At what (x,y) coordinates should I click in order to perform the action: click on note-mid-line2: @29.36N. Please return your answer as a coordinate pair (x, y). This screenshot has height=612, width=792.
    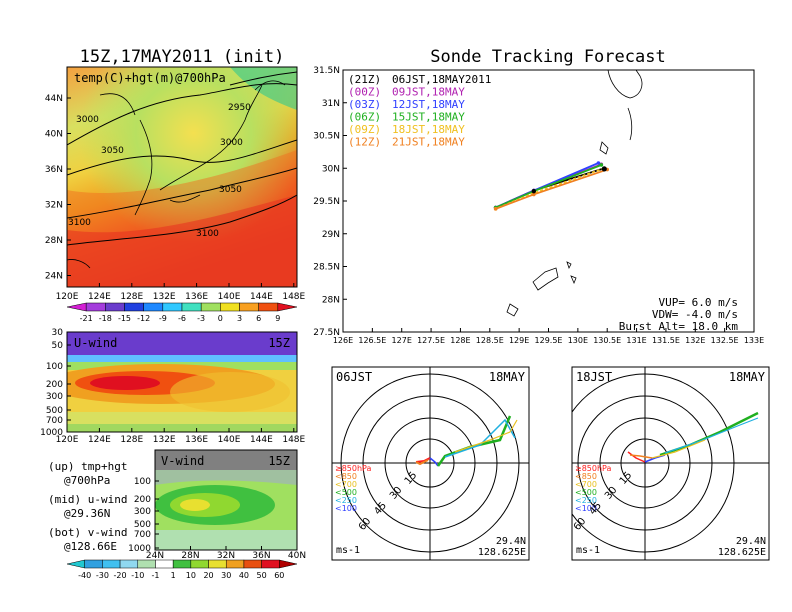
    Looking at the image, I should click on (87, 513).